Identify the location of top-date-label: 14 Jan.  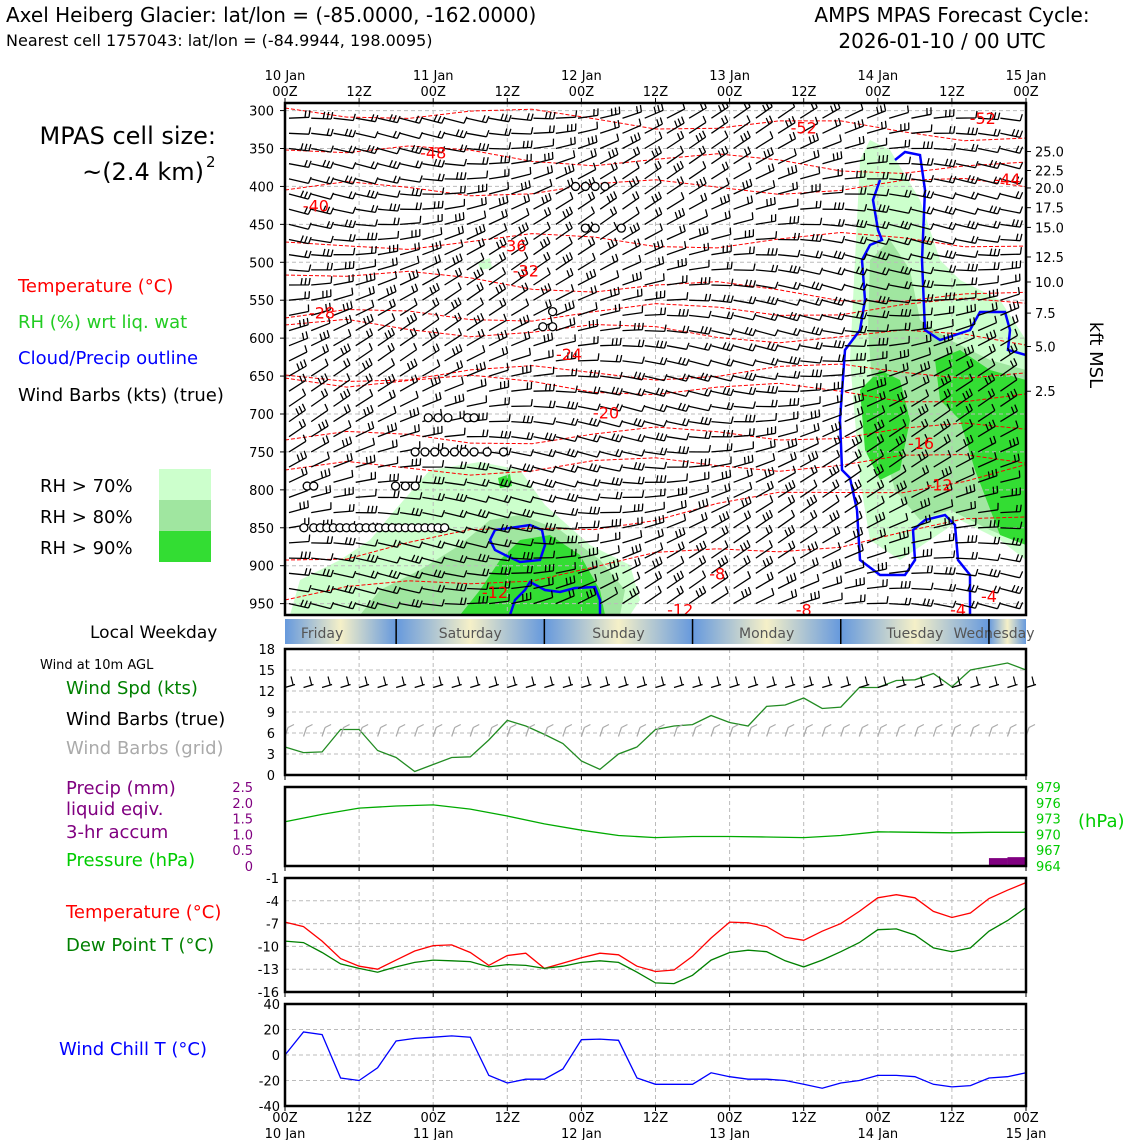
(877, 76).